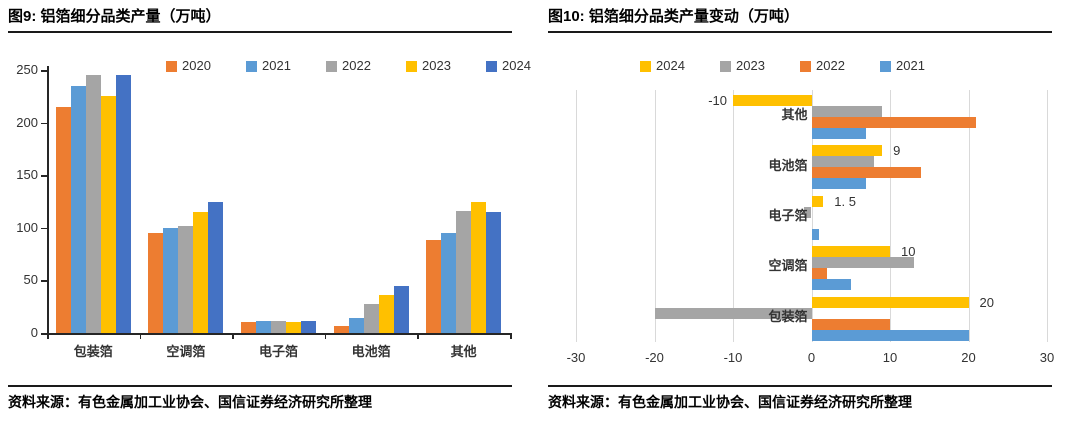 The width and height of the screenshot is (1080, 422). Describe the element at coordinates (843, 162) in the screenshot. I see `bar-2023-cat1` at that location.